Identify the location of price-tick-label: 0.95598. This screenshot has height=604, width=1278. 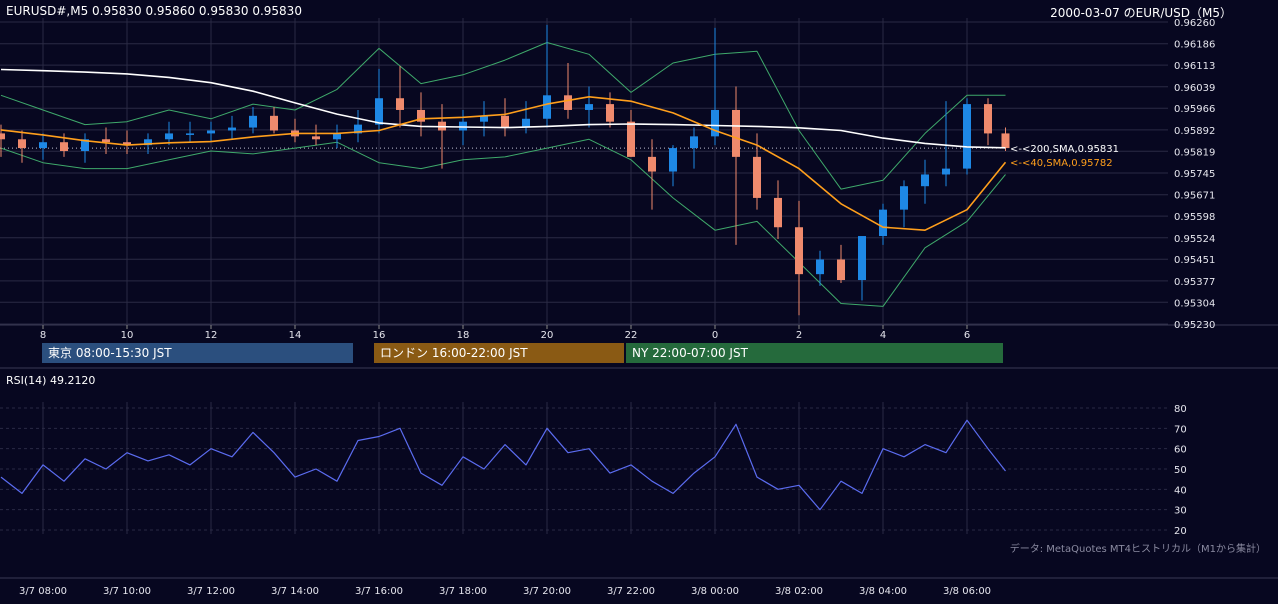
(1194, 217).